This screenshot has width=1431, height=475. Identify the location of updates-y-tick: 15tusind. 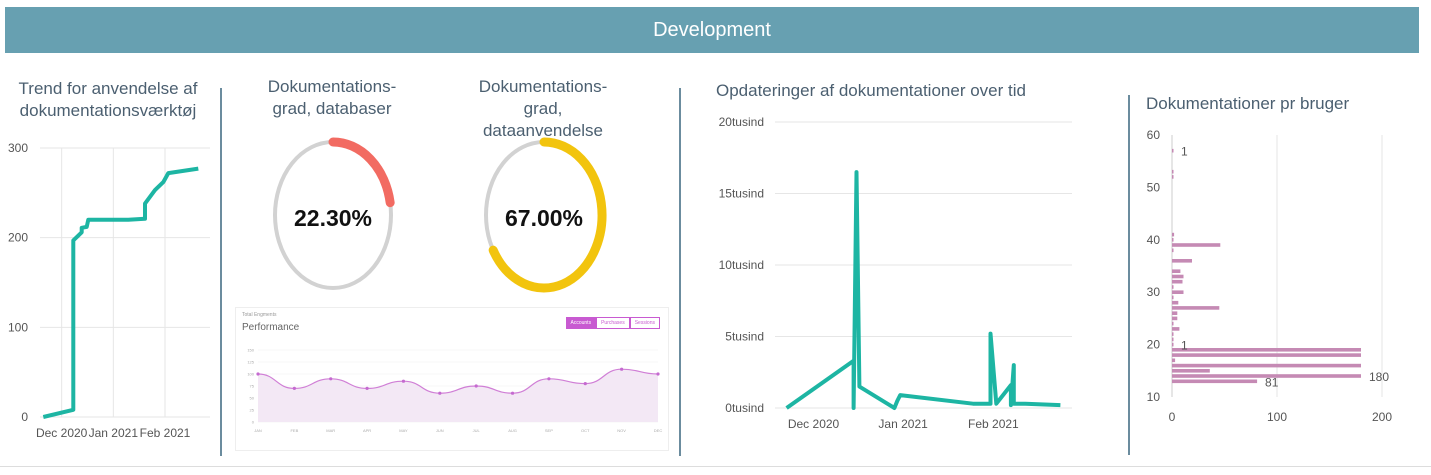
(741, 194).